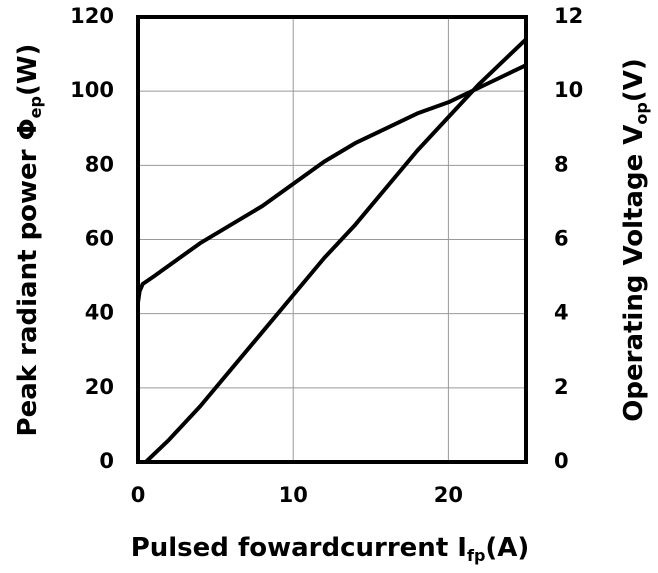 The image size is (658, 573). Describe the element at coordinates (99, 164) in the screenshot. I see `y-tick-label: 80` at that location.